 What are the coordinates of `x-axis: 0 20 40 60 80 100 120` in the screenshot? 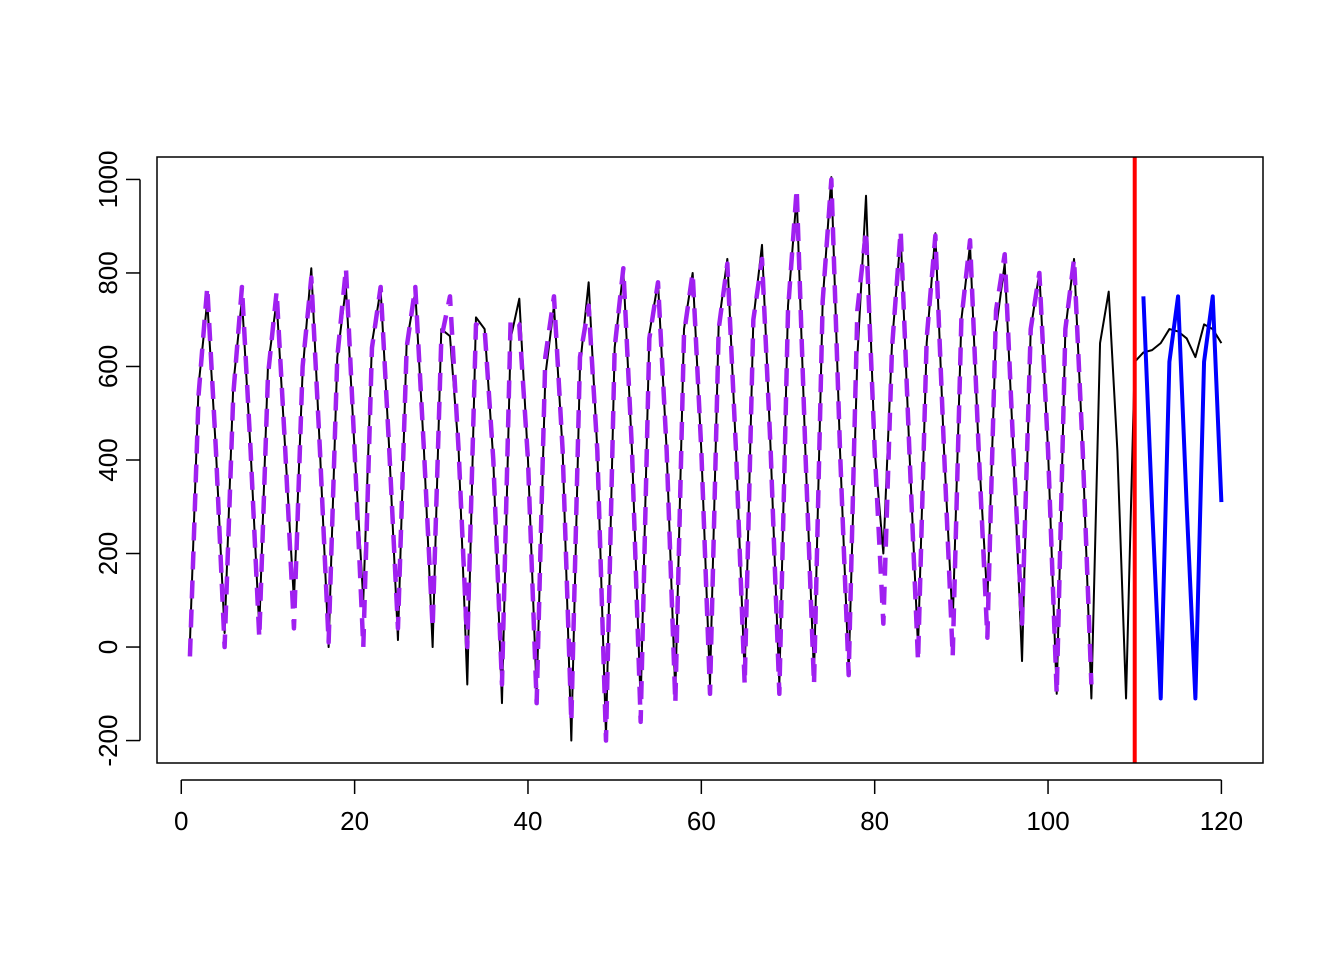 It's located at (708, 807).